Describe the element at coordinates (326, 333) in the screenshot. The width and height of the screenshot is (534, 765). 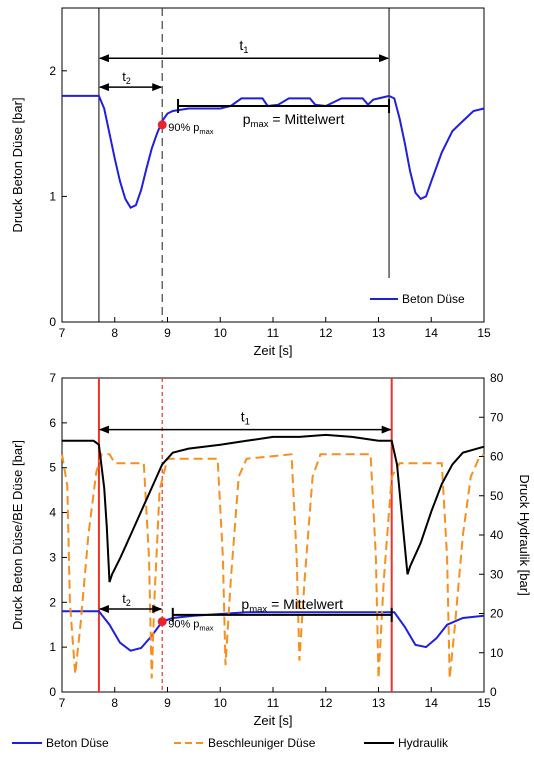
I see `chart1-x-tick-label: 12` at that location.